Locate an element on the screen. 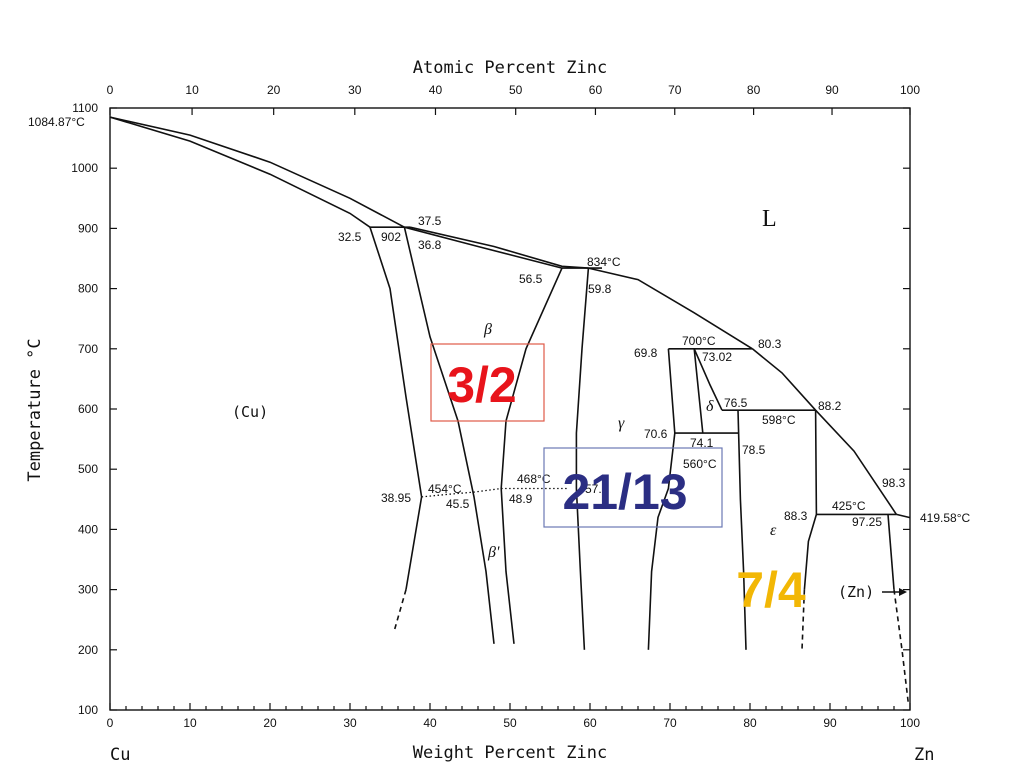 This screenshot has width=1024, height=768. x-tick-label: 50 is located at coordinates (510, 723).